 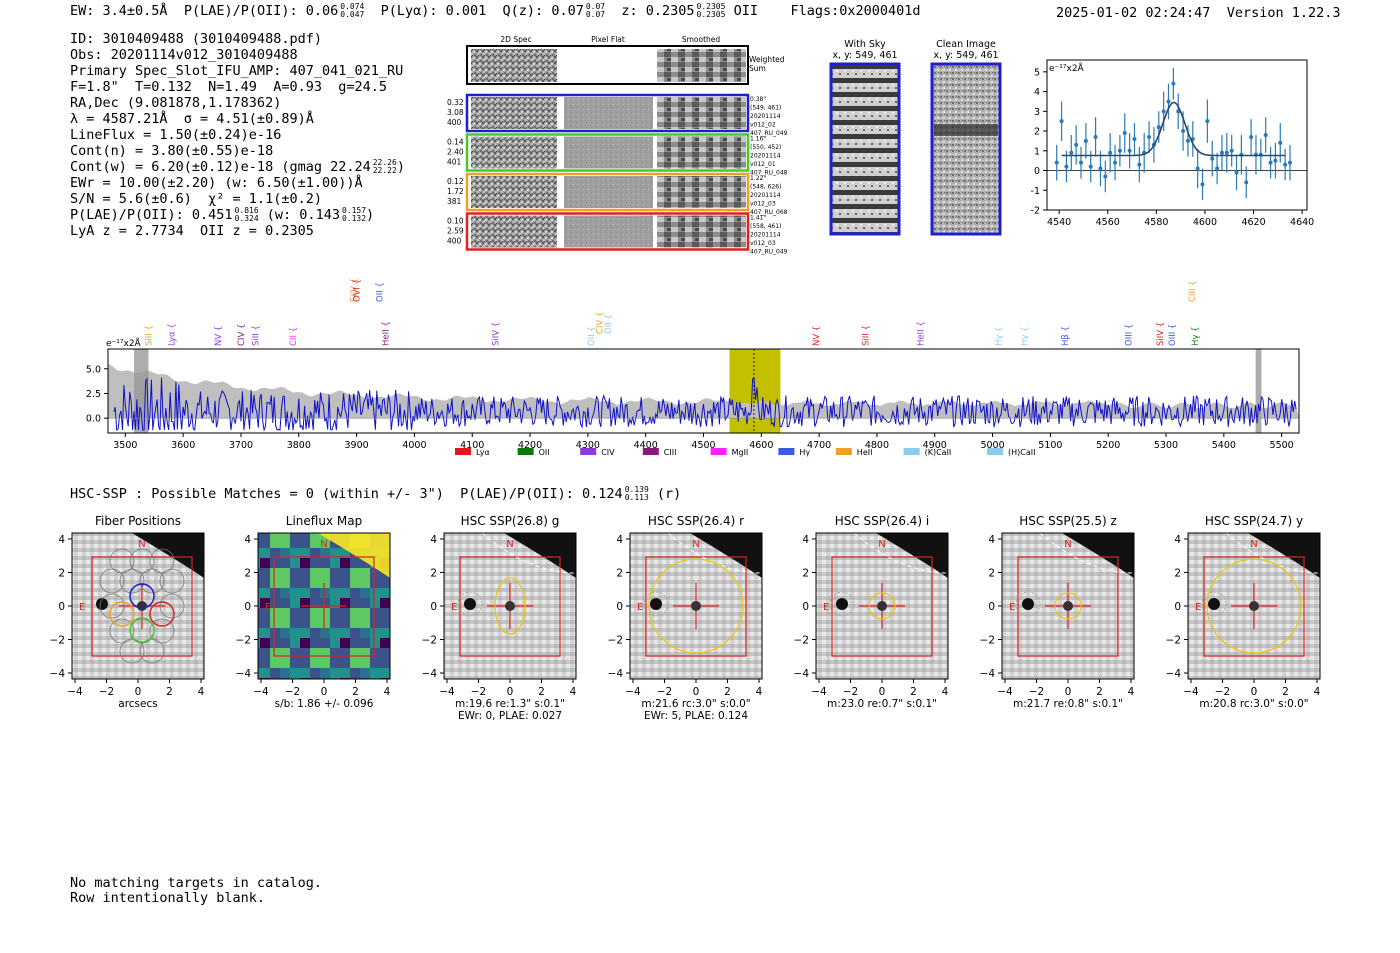 I want to click on cutout-left-label: 0.12, so click(x=455, y=181).